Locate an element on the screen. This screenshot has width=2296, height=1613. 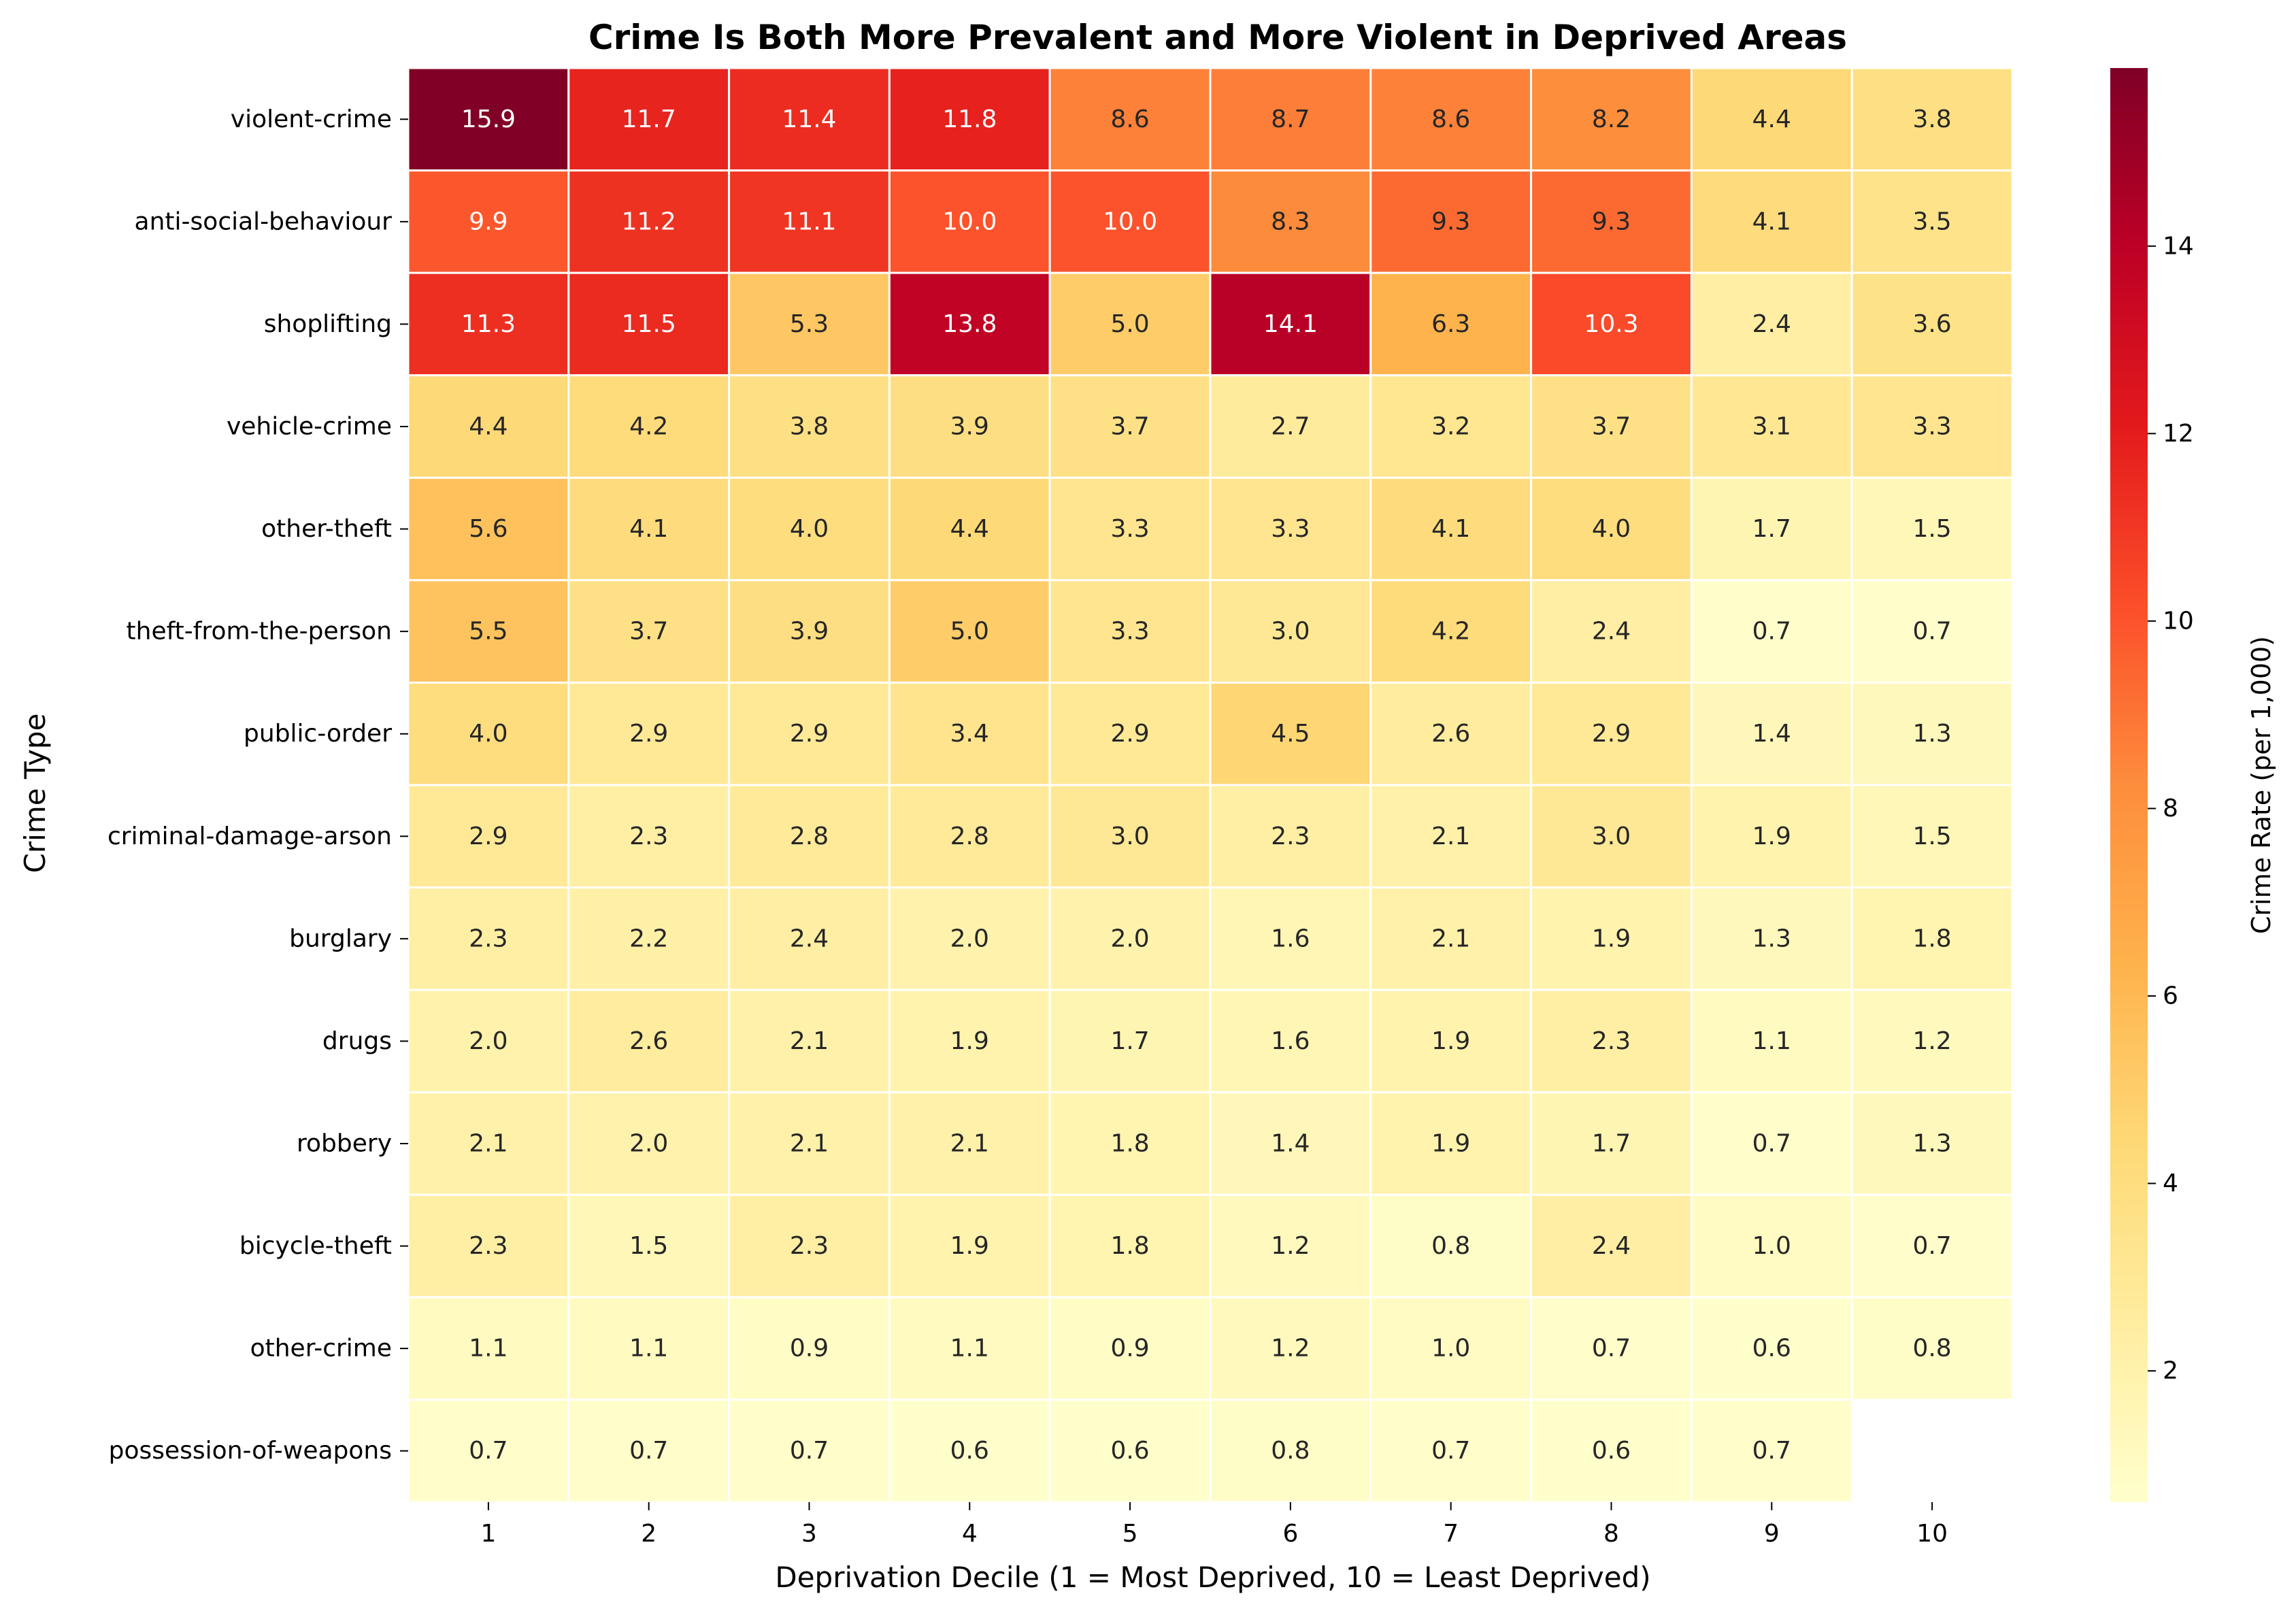
cell-value-label: 0.8 is located at coordinates (1931, 1349).